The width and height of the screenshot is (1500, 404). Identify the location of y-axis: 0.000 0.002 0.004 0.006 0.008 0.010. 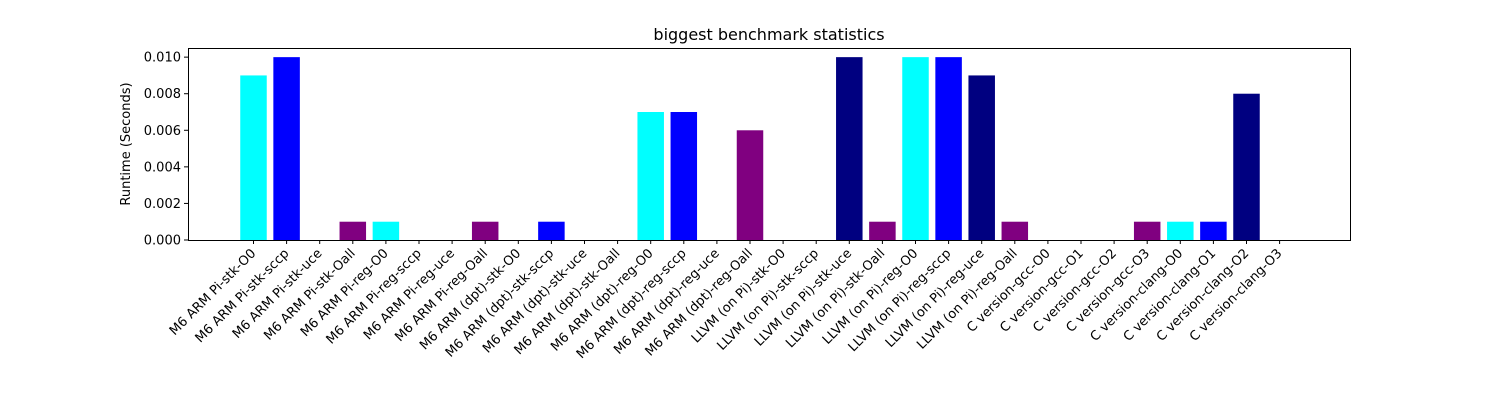
(166, 150).